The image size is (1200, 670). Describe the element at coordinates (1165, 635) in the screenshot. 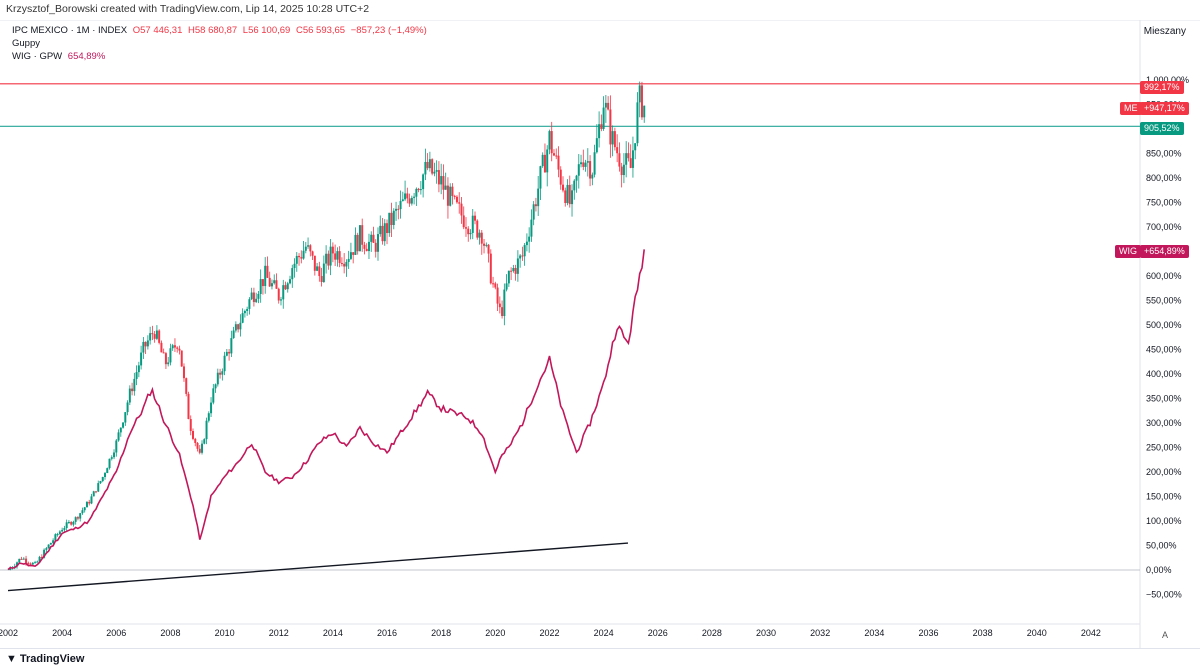

I see `auto-scale-button: A` at that location.